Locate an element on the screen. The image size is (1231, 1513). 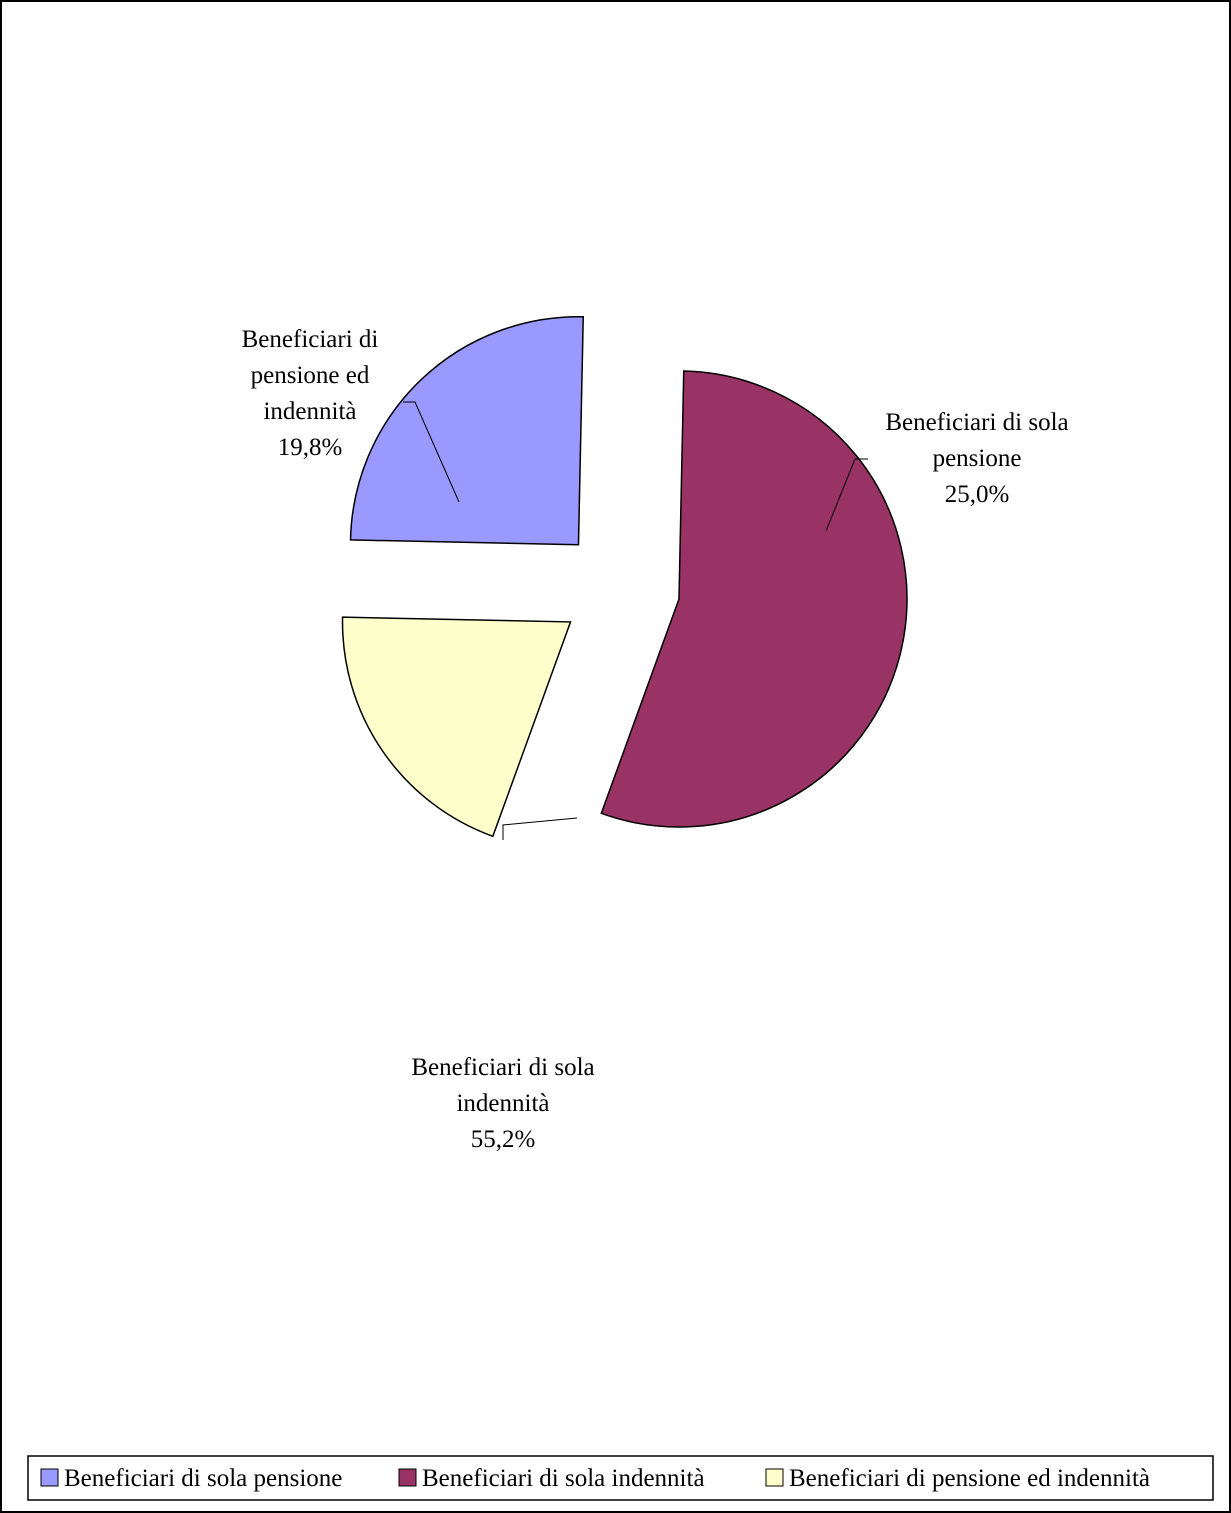
data-label-sola-indennita: Beneficiari di sola indennità 55,2% is located at coordinates (502, 1103).